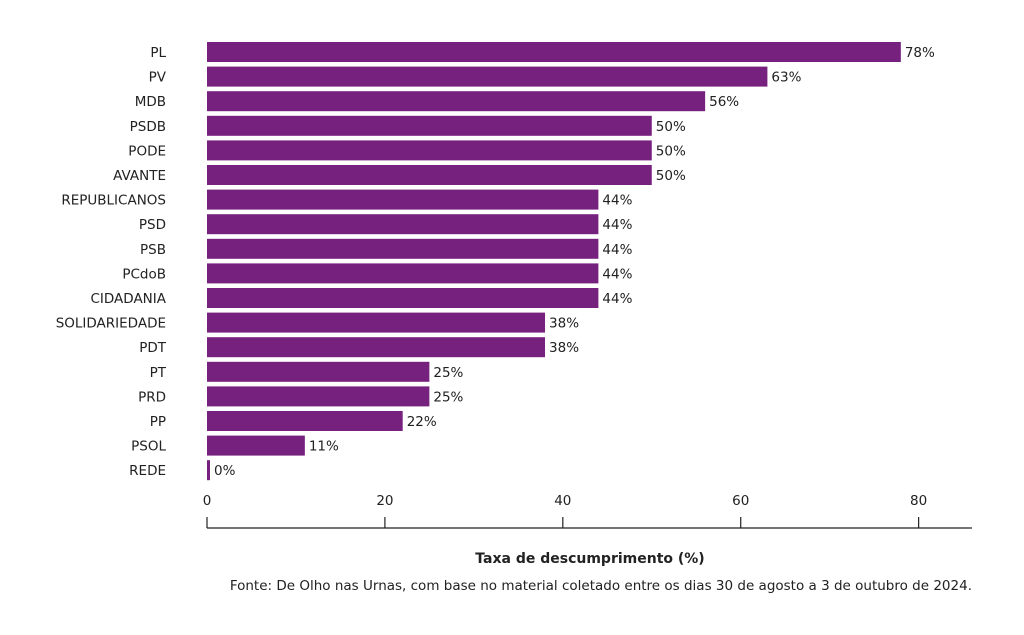  What do you see at coordinates (487, 76) in the screenshot?
I see `bar-pv` at bounding box center [487, 76].